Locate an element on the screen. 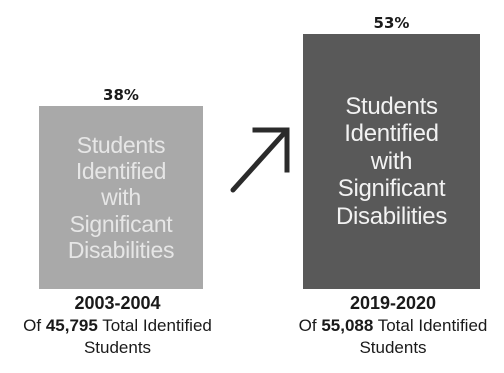 This screenshot has width=504, height=373. total-identified-count-2003-2004: 45,795 is located at coordinates (71, 326).